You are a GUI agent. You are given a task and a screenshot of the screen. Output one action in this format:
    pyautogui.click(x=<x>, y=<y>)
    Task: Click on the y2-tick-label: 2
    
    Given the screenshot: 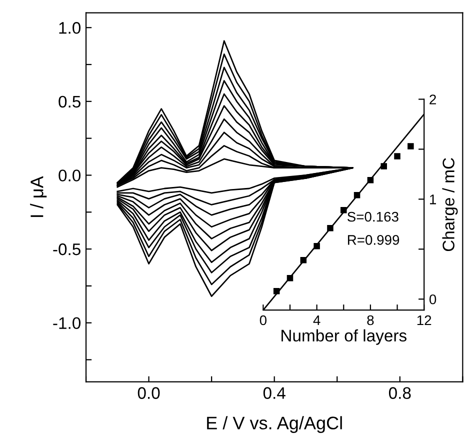 What is the action you would take?
    pyautogui.click(x=433, y=99)
    